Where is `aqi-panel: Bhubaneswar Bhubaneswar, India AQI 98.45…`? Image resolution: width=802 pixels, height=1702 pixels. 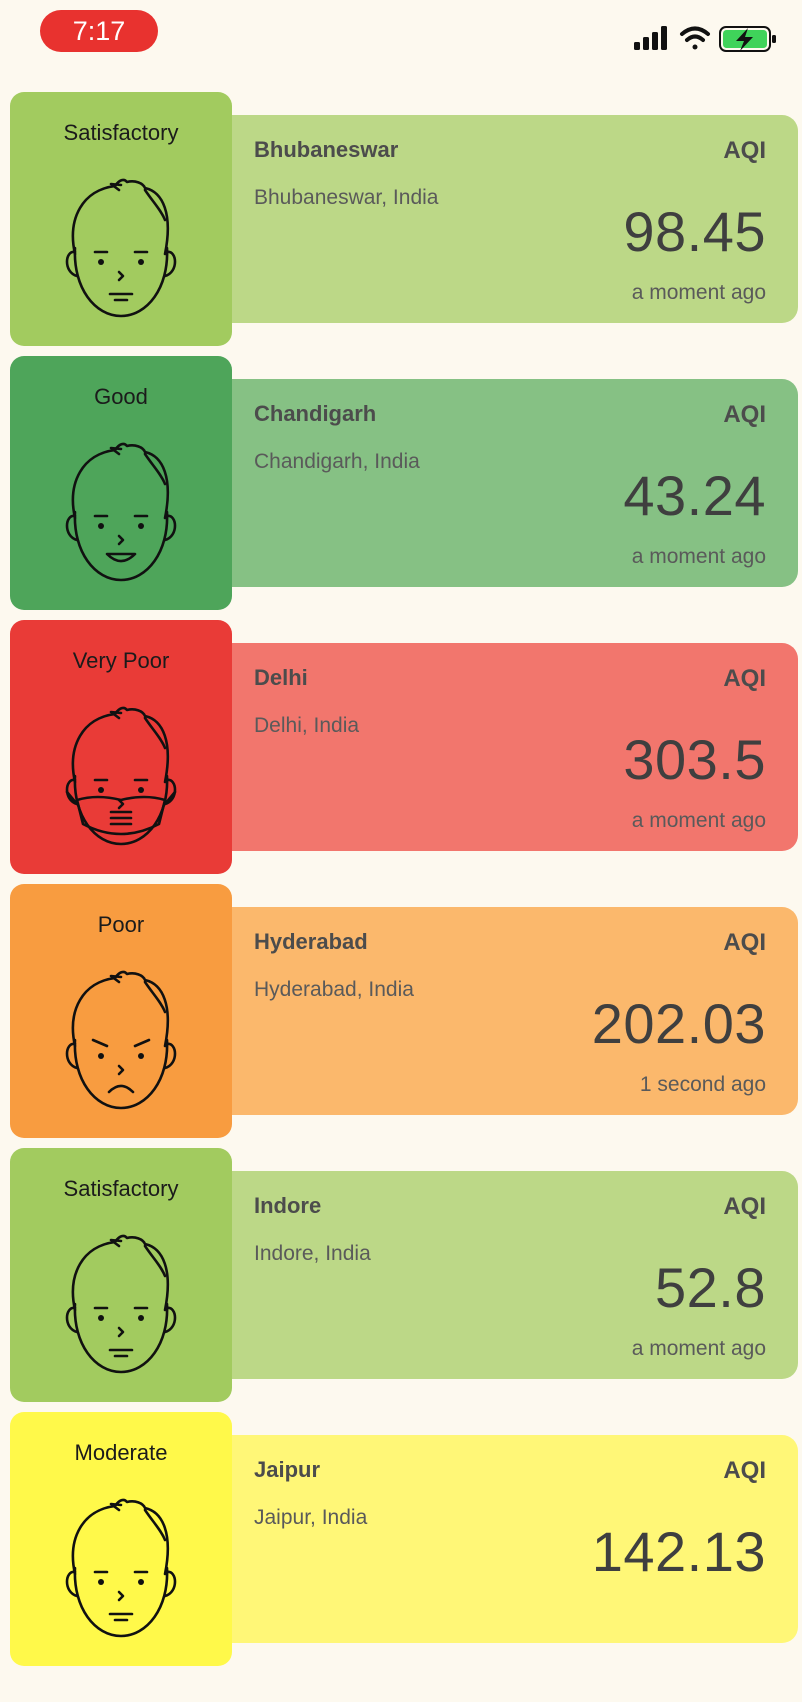
aqi-panel: Bhubaneswar Bhubaneswar, India AQI 98.45… is located at coordinates (509, 219).